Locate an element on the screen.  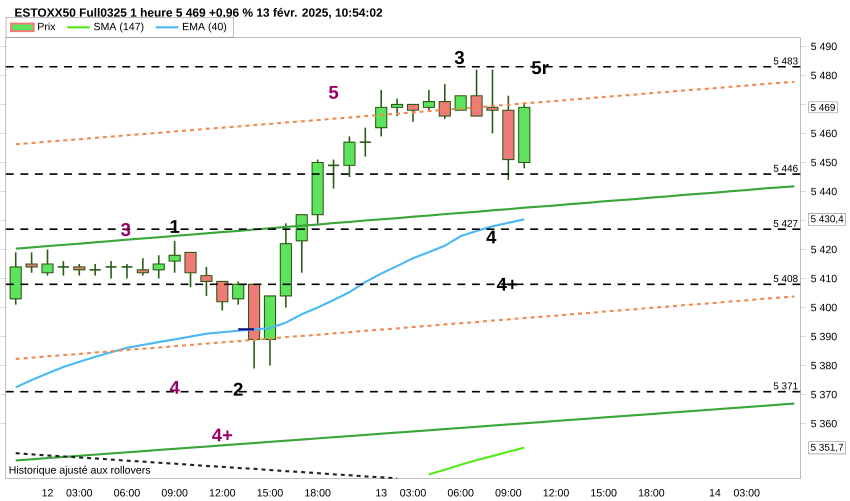
y-tick-label: 5 400 is located at coordinates (824, 308).